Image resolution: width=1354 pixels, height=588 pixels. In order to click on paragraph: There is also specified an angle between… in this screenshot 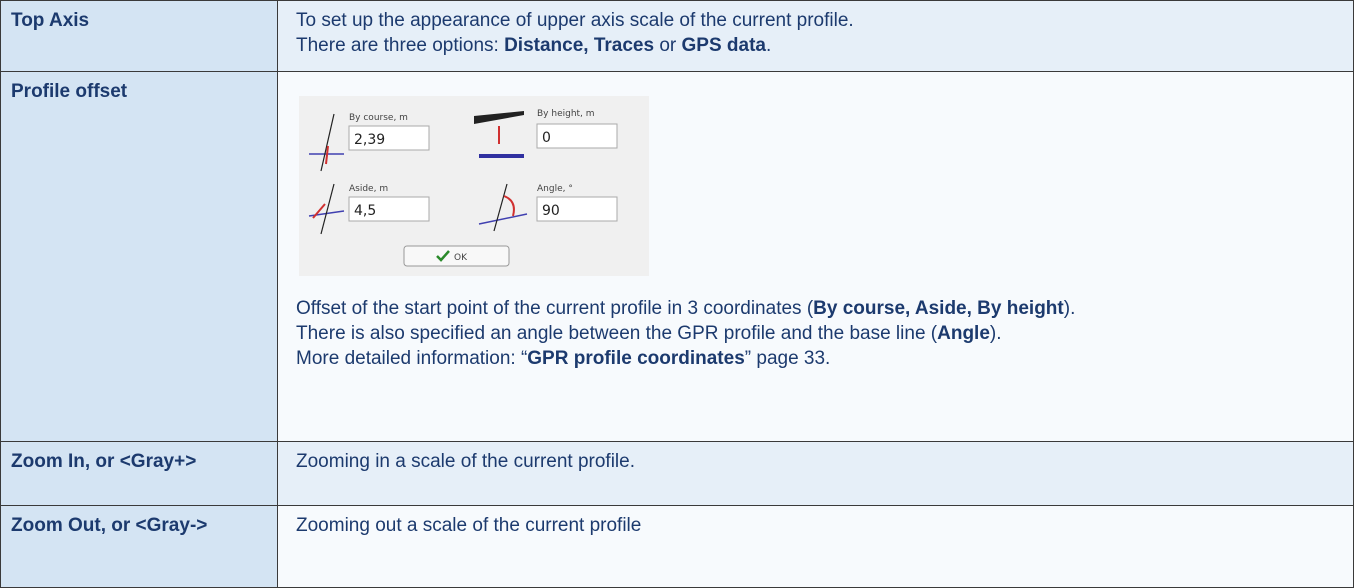, I will do `click(819, 333)`.